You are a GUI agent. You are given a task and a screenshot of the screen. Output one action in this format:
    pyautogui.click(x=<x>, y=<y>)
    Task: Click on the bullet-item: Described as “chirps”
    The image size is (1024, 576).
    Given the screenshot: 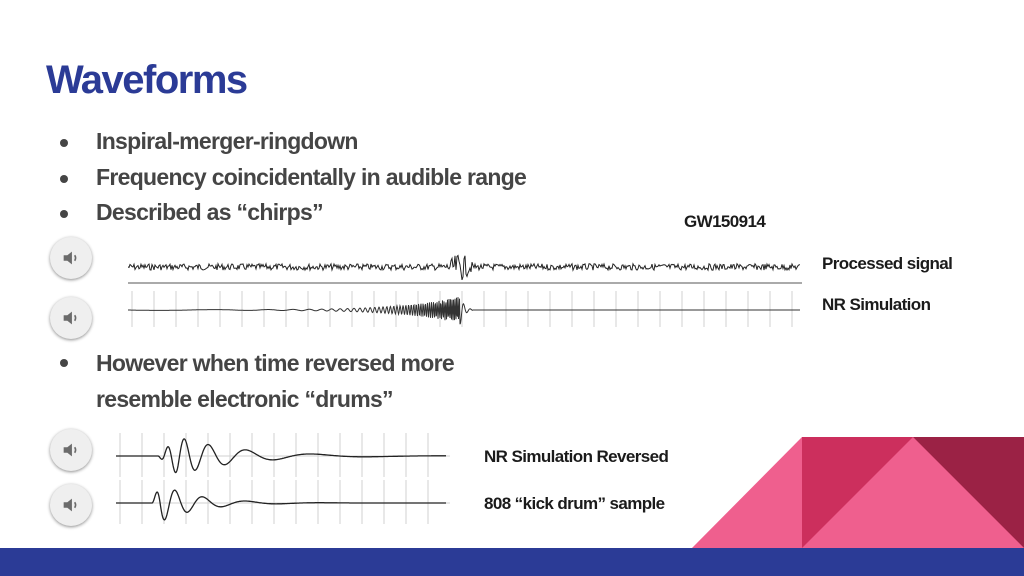 What is the action you would take?
    pyautogui.click(x=292, y=217)
    